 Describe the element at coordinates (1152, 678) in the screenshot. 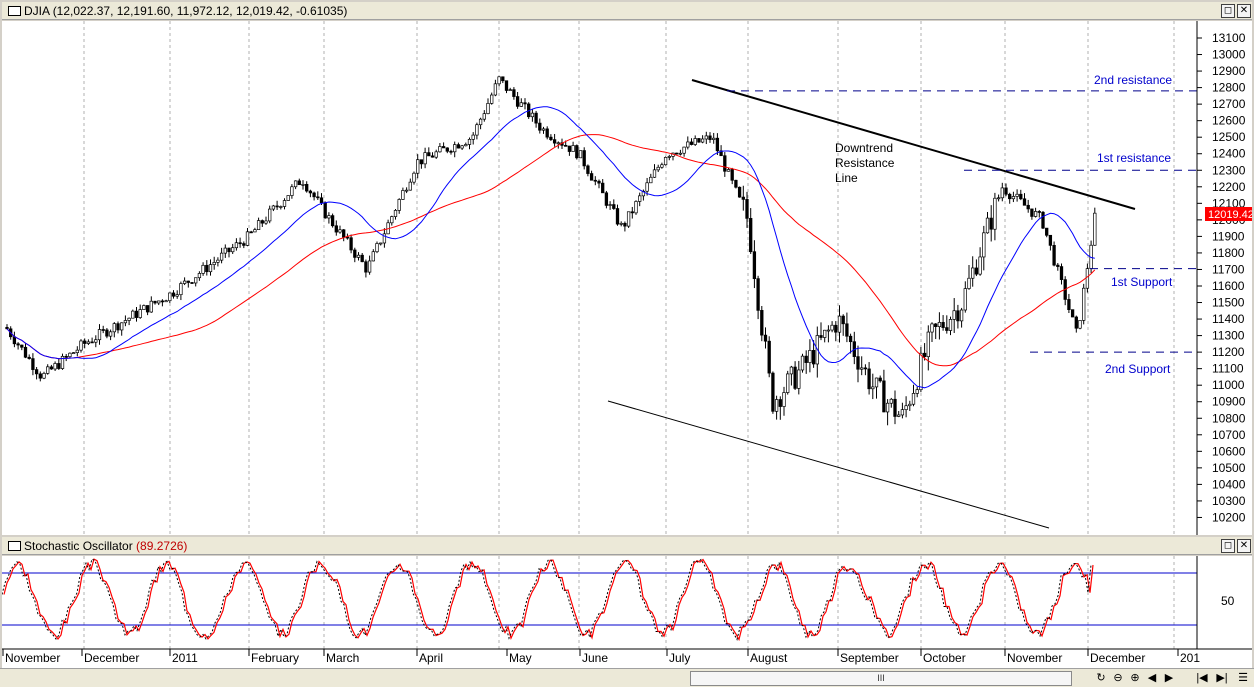

I see `scroll-left-icon: ◀` at that location.